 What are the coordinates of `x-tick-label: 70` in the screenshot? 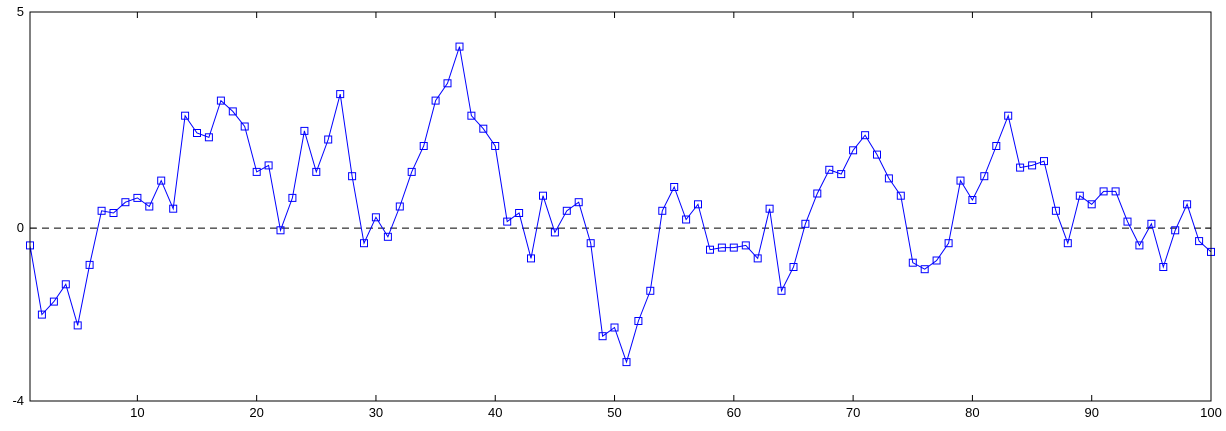 It's located at (853, 412).